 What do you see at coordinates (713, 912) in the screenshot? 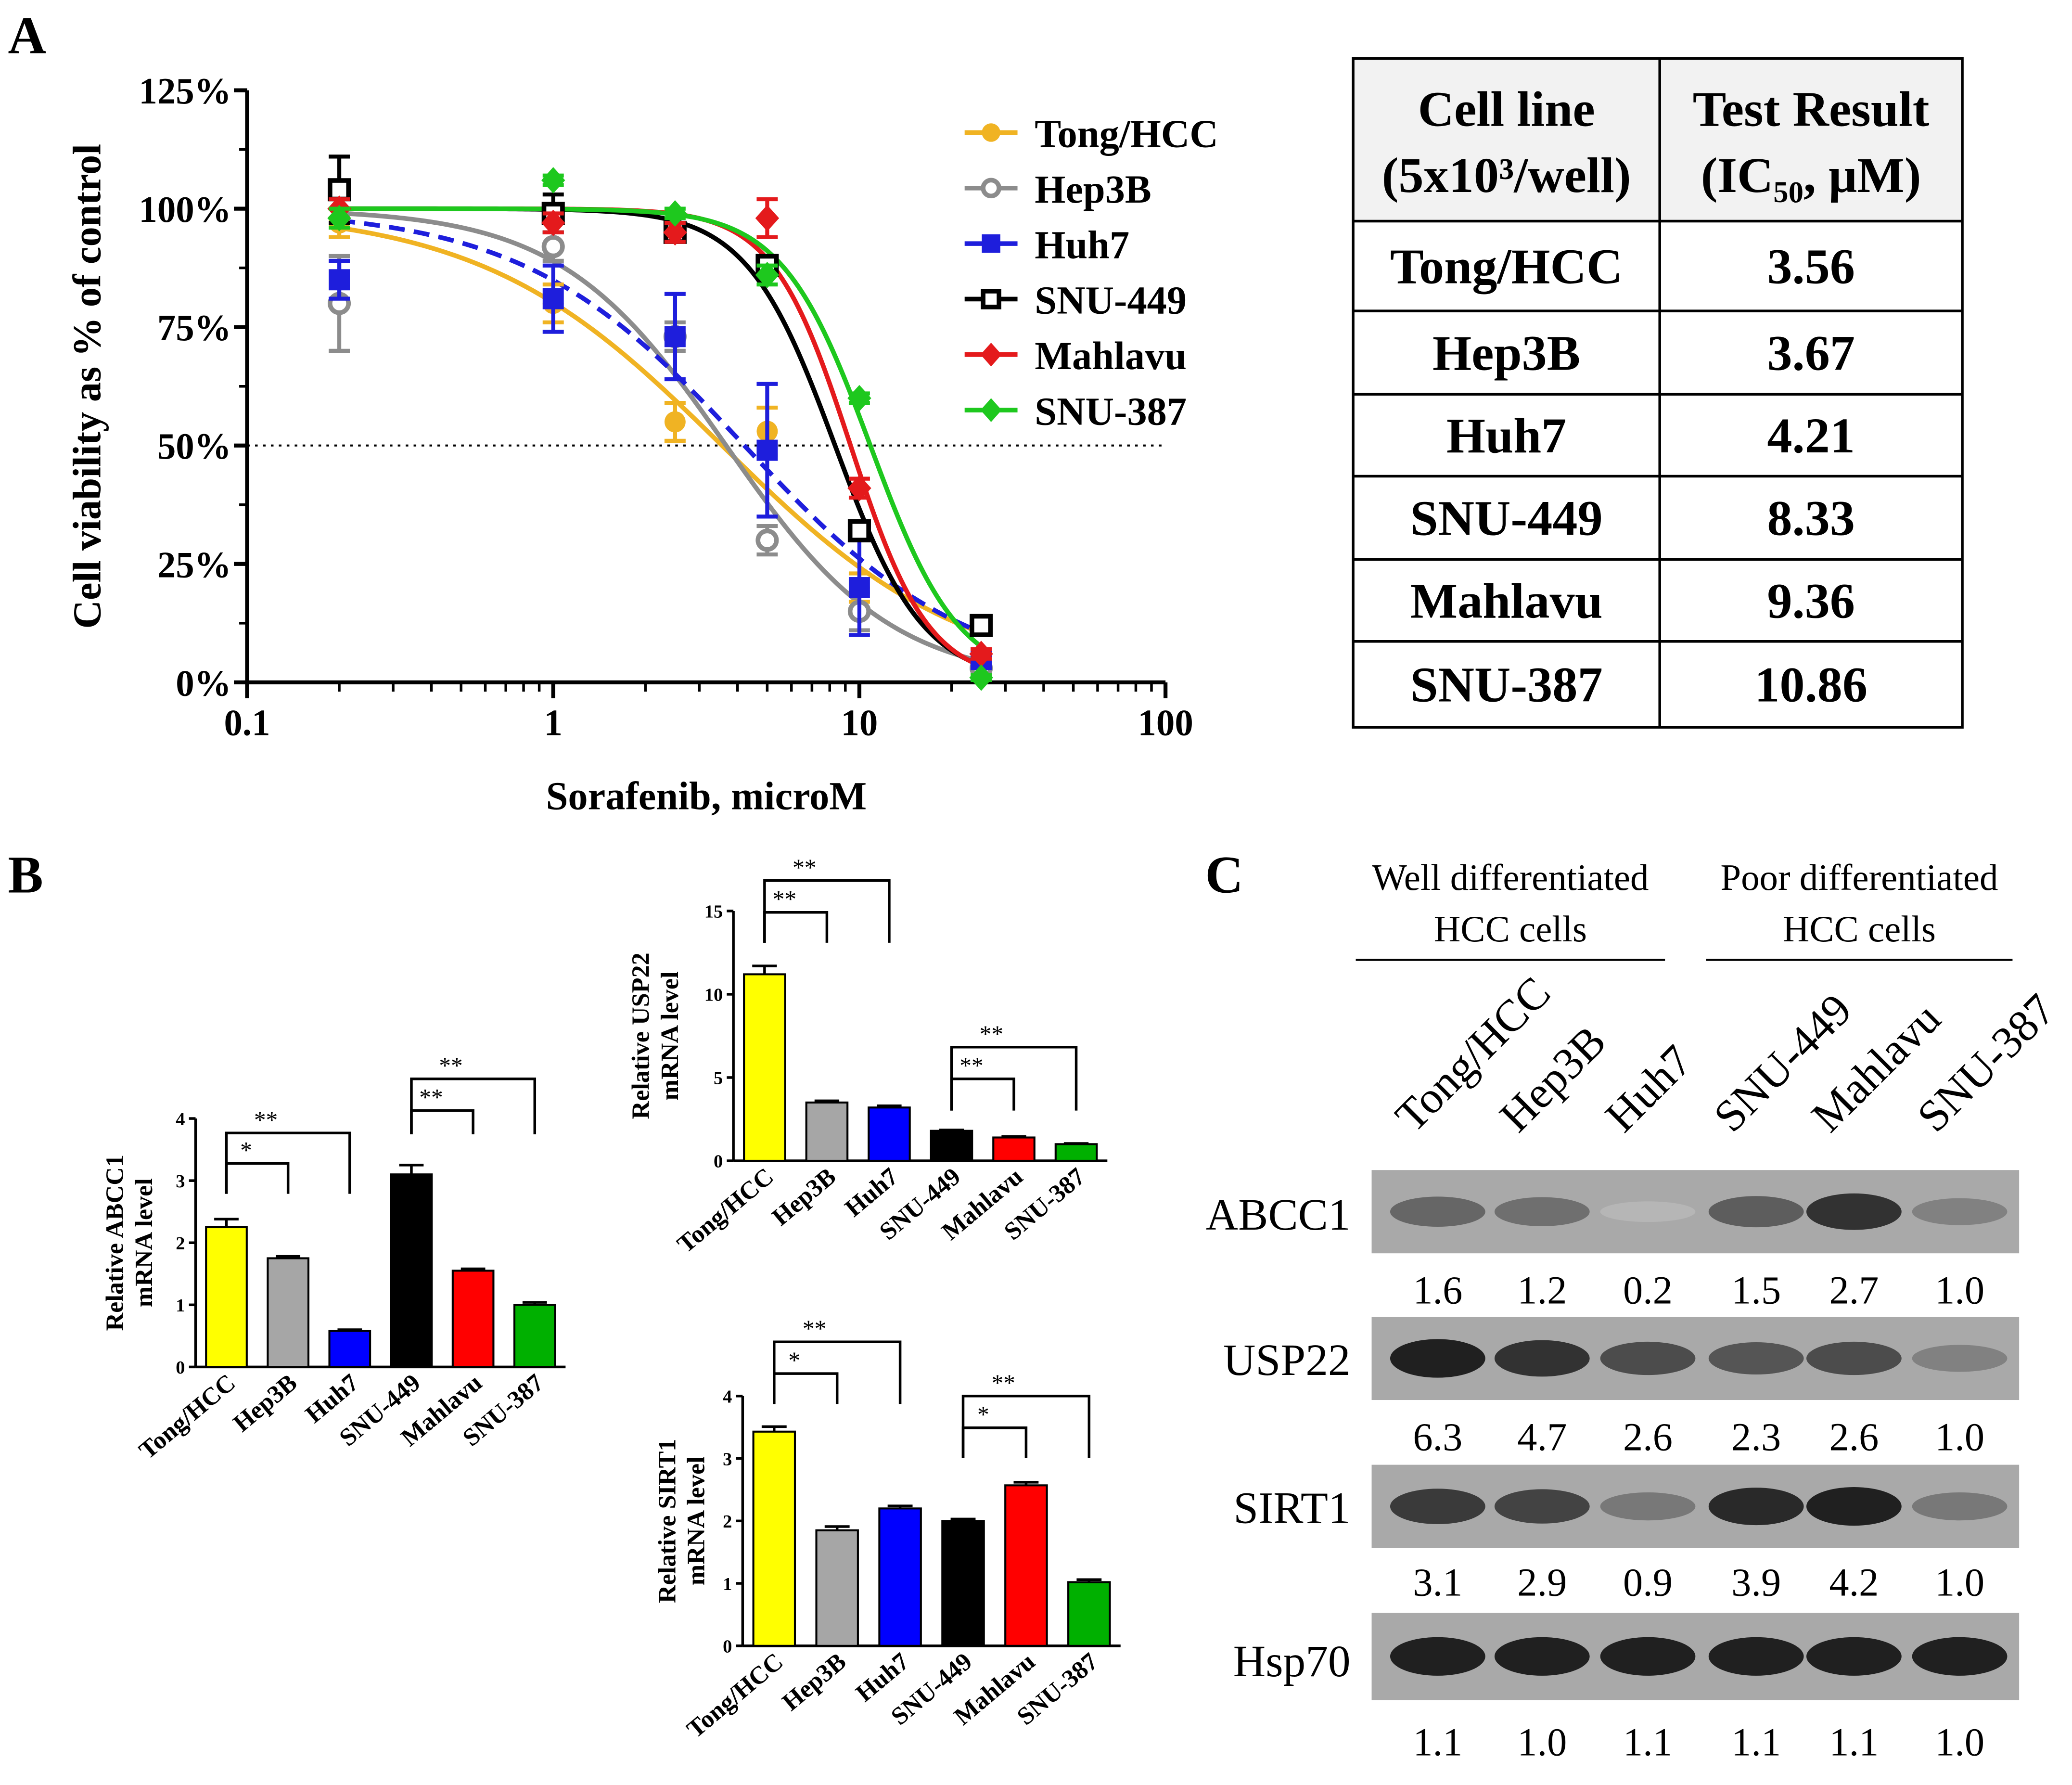
I see `y-tick-label: 15` at bounding box center [713, 912].